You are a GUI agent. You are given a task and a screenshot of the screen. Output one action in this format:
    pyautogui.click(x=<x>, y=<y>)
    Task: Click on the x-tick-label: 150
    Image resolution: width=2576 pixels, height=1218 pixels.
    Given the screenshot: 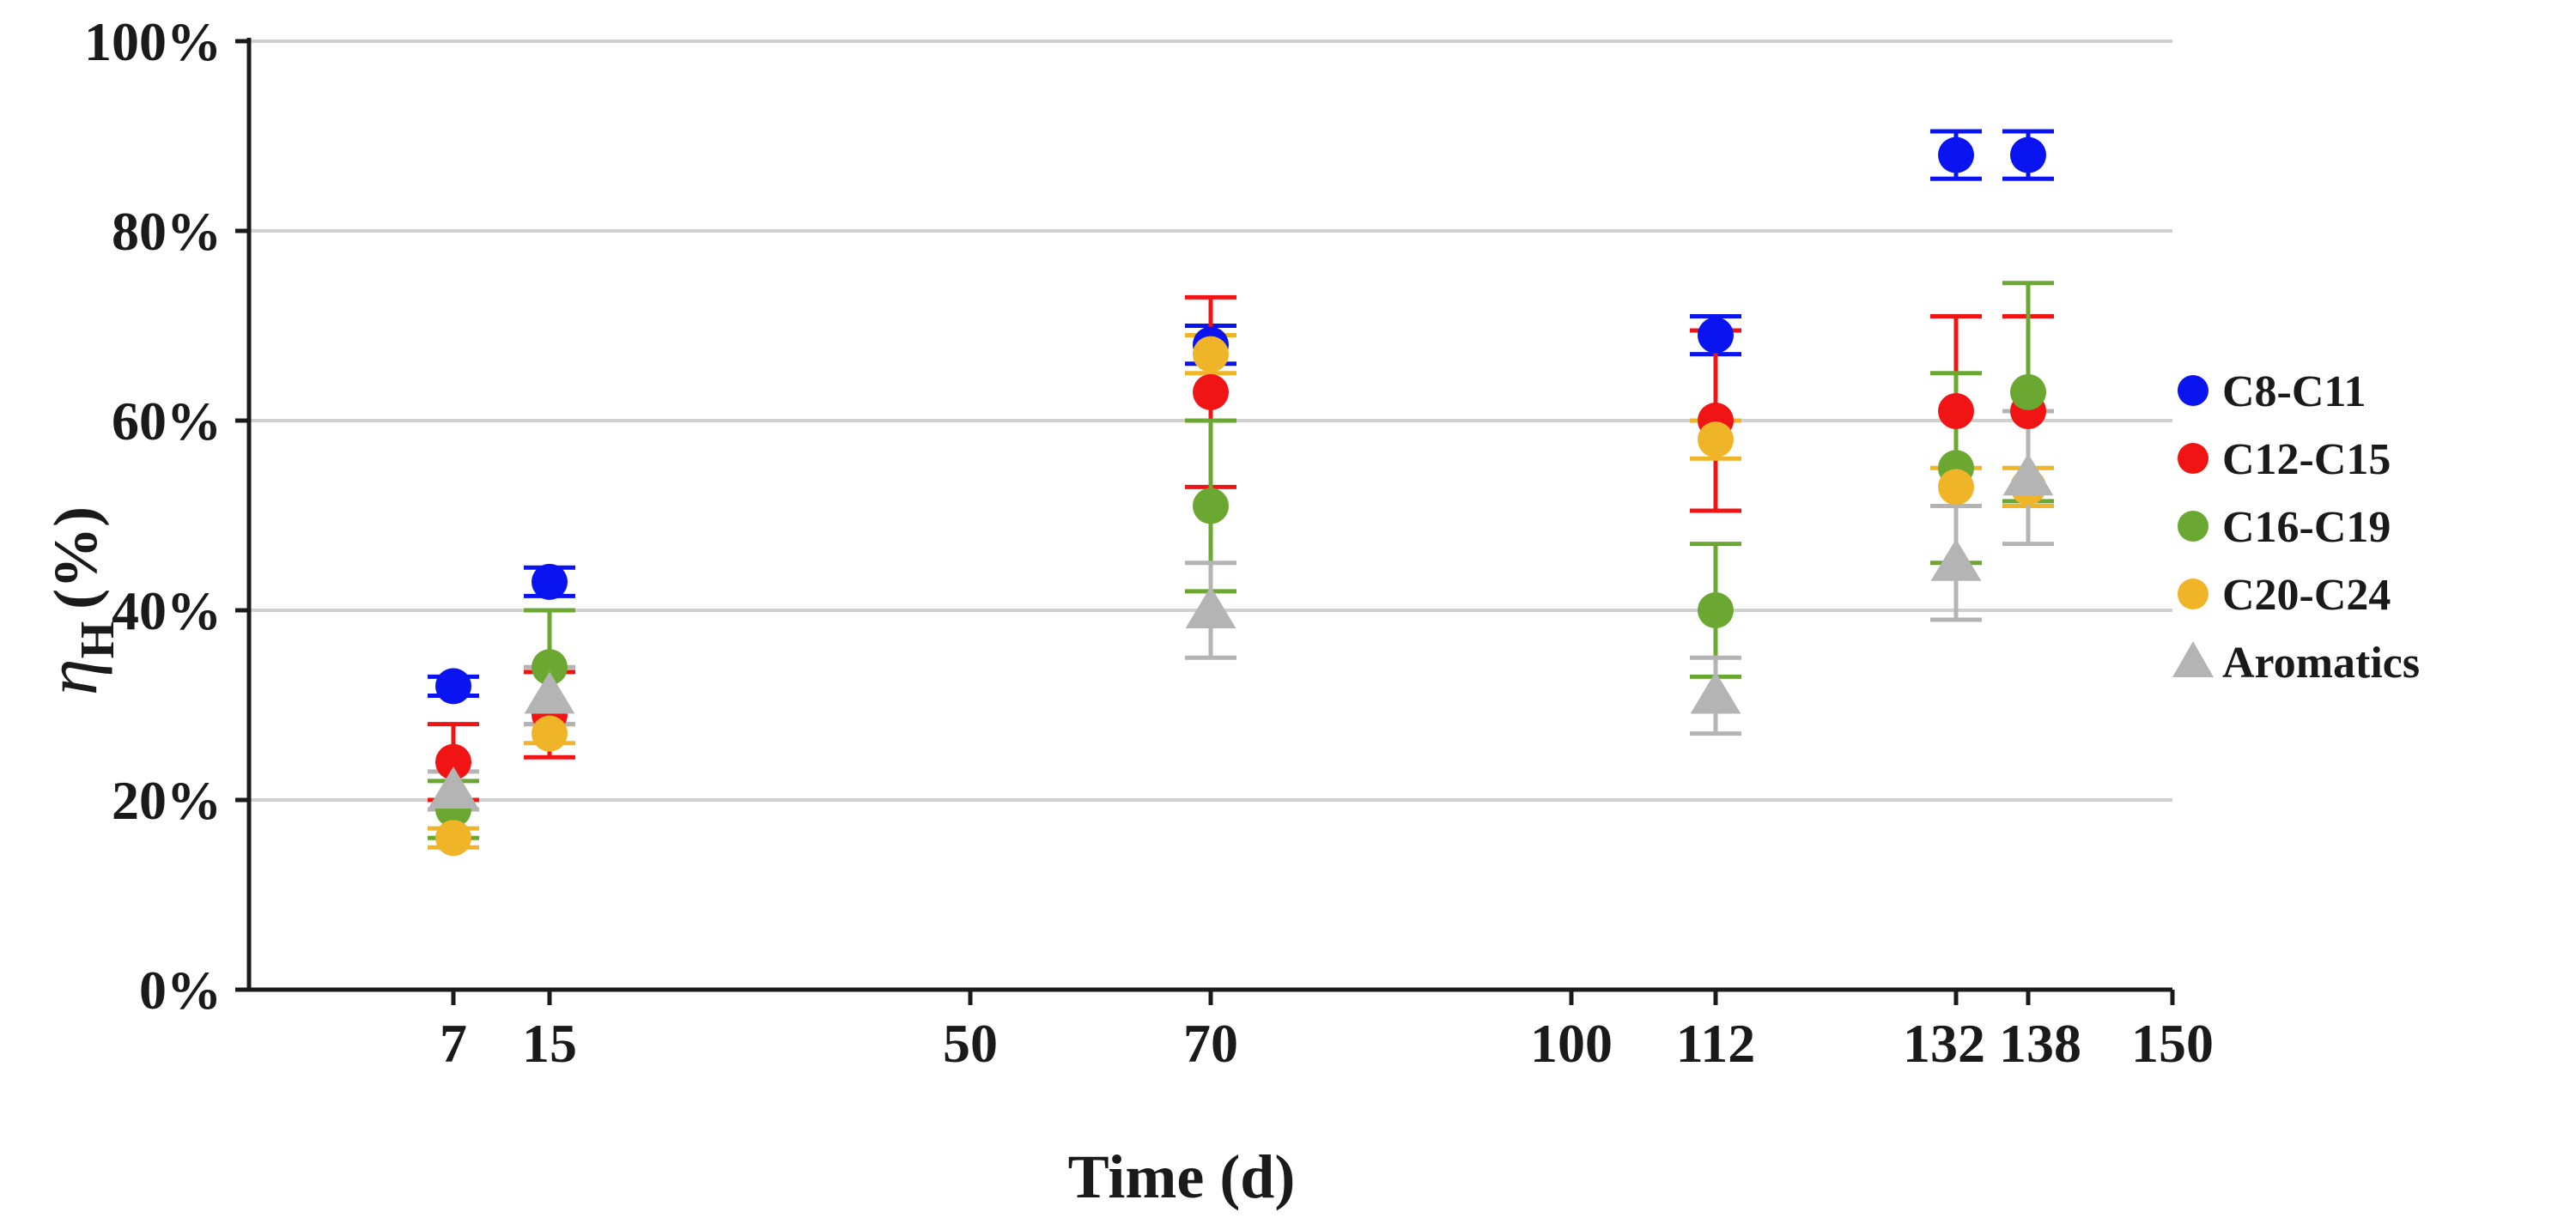 What is the action you would take?
    pyautogui.click(x=2172, y=1043)
    